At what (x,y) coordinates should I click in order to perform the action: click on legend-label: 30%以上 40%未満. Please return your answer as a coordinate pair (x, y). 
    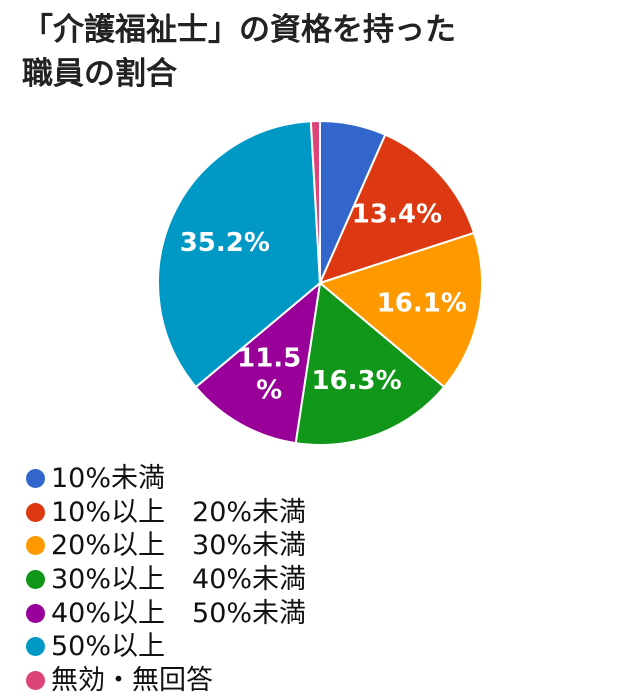
    Looking at the image, I should click on (179, 580).